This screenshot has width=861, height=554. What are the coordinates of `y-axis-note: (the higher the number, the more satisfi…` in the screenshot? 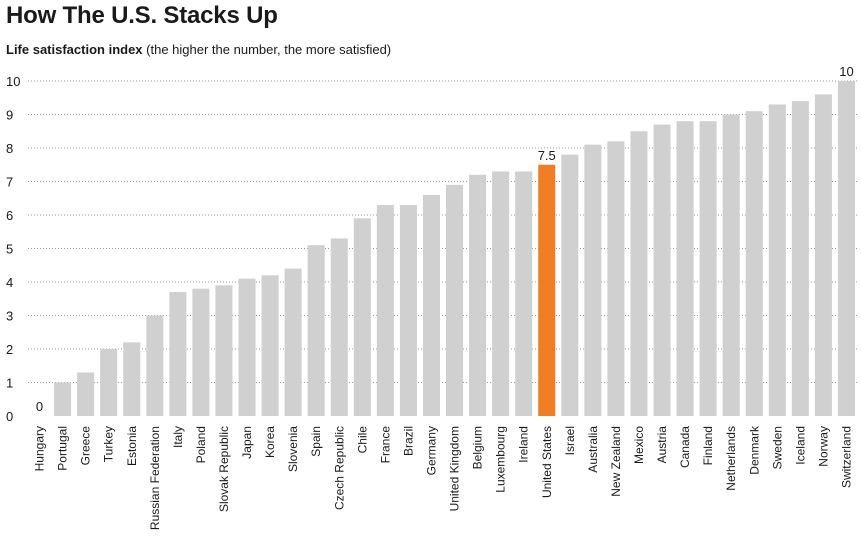 It's located at (269, 49).